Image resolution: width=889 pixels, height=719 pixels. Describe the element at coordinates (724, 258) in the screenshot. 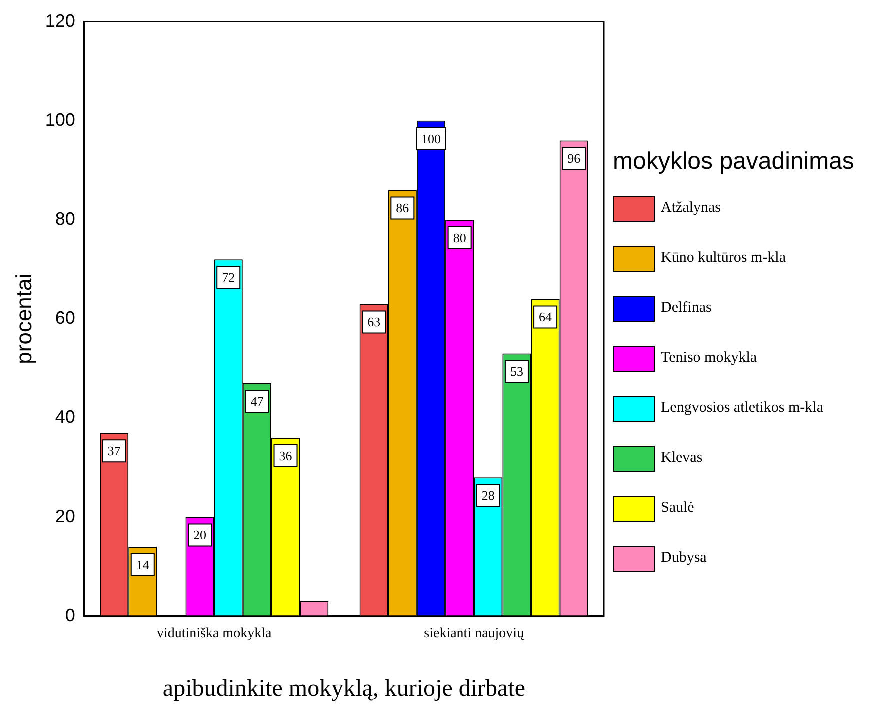

I see `legend-label: Kūno kultūros m-kla` at that location.